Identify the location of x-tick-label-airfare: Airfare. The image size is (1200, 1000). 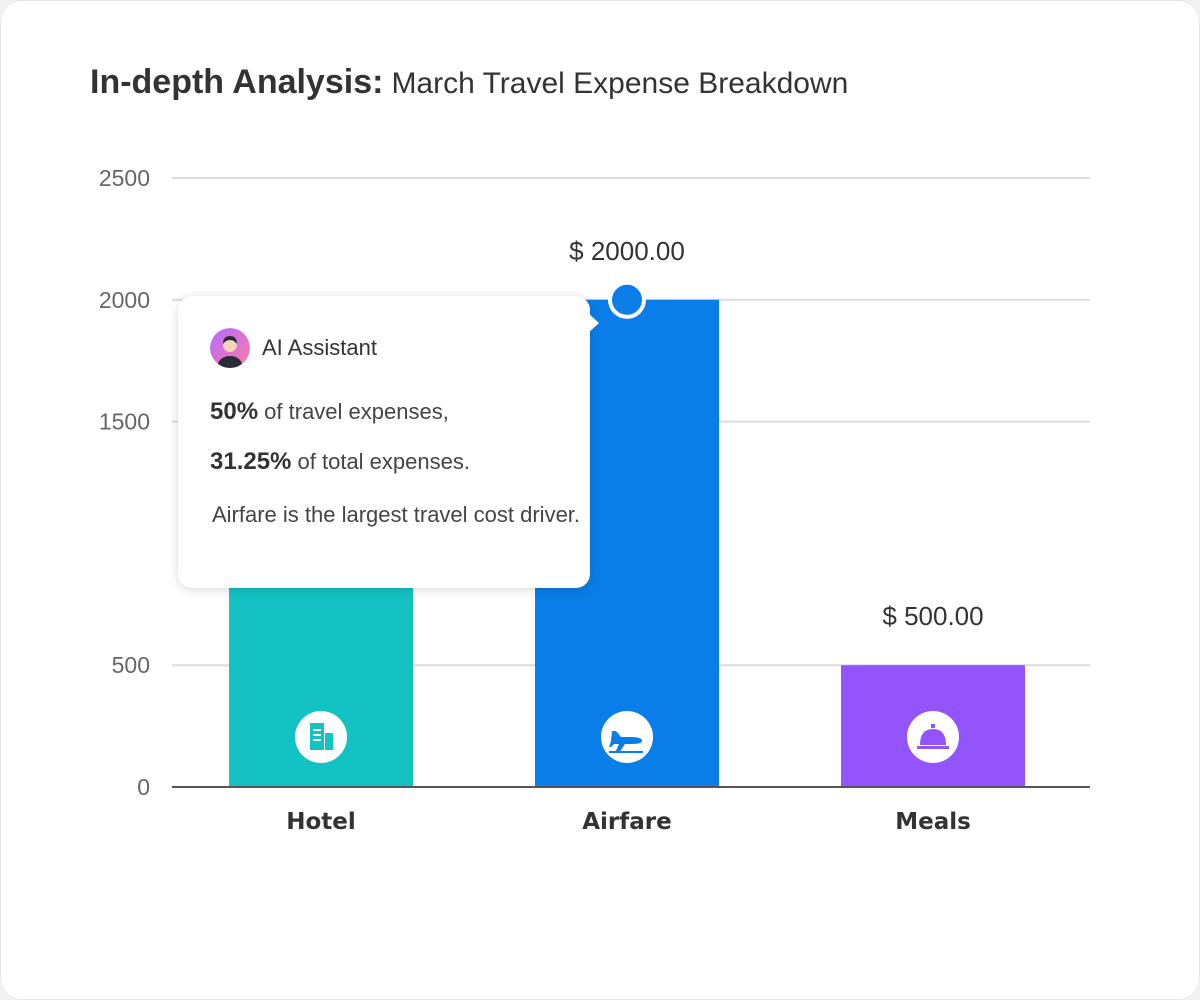
(627, 822).